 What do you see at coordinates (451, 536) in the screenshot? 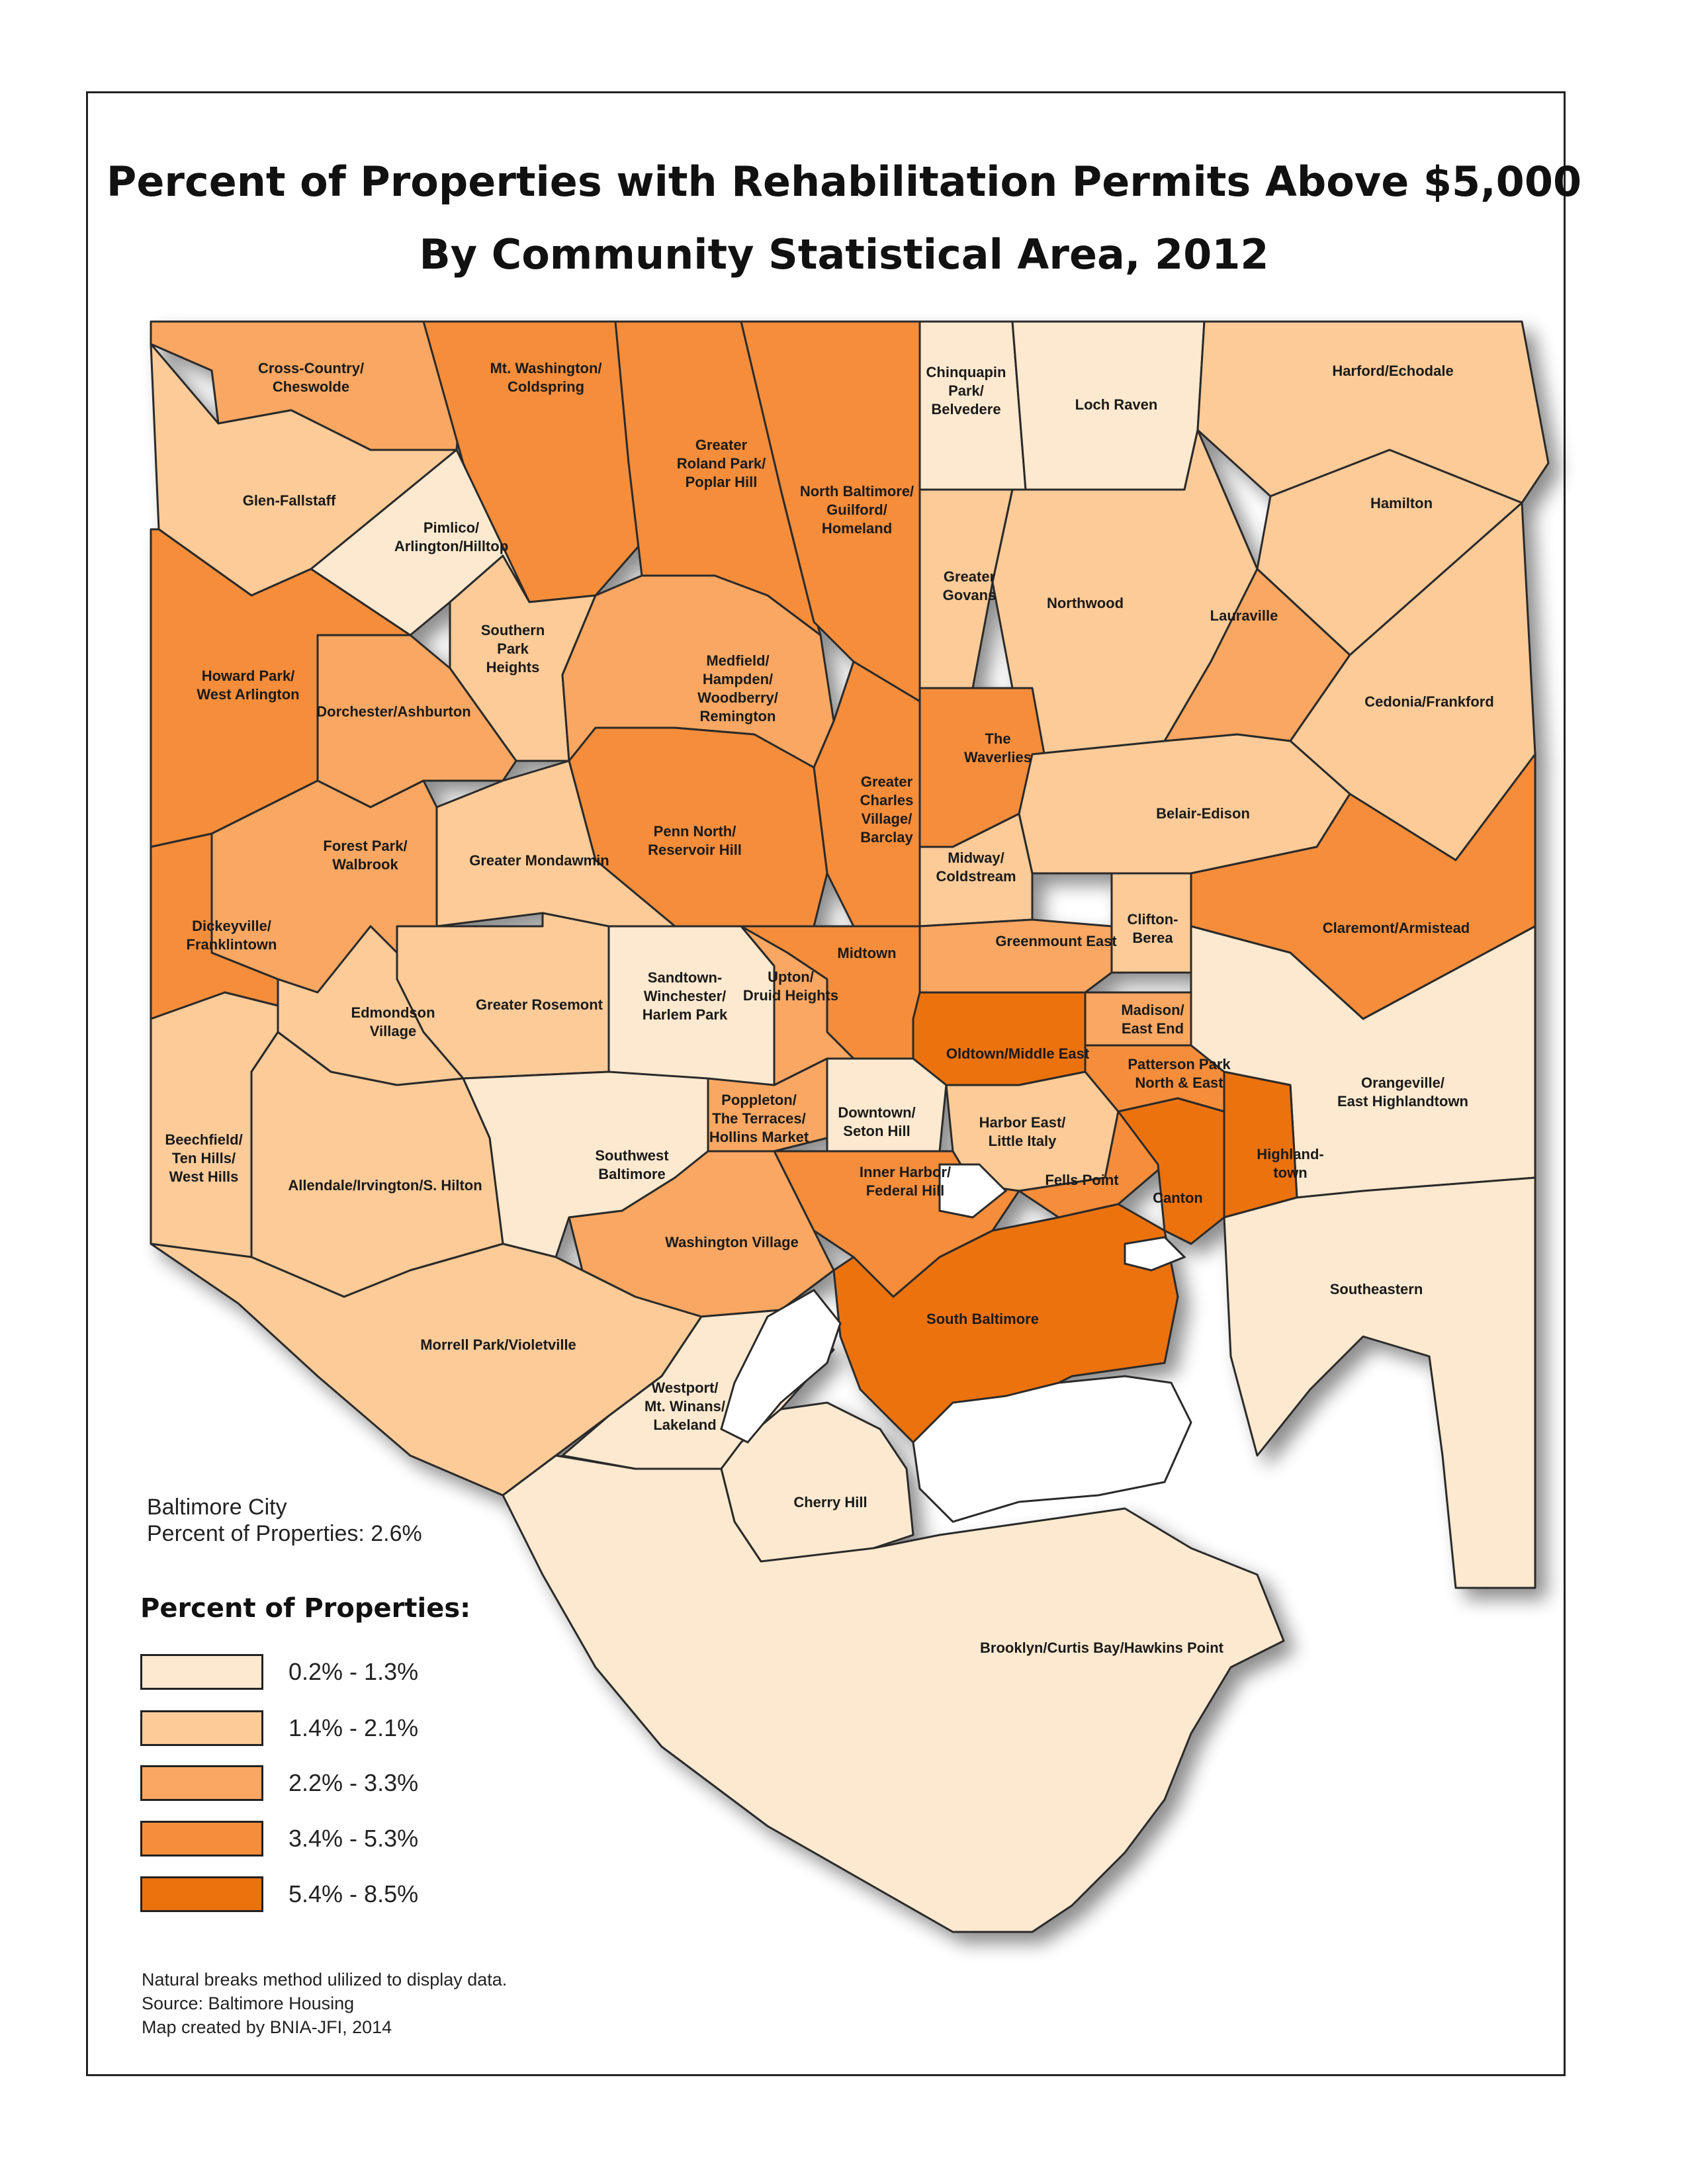
I see `csa-label-pimlico-arlington-hilltop: Pimlico/Arlington/Hilltop` at bounding box center [451, 536].